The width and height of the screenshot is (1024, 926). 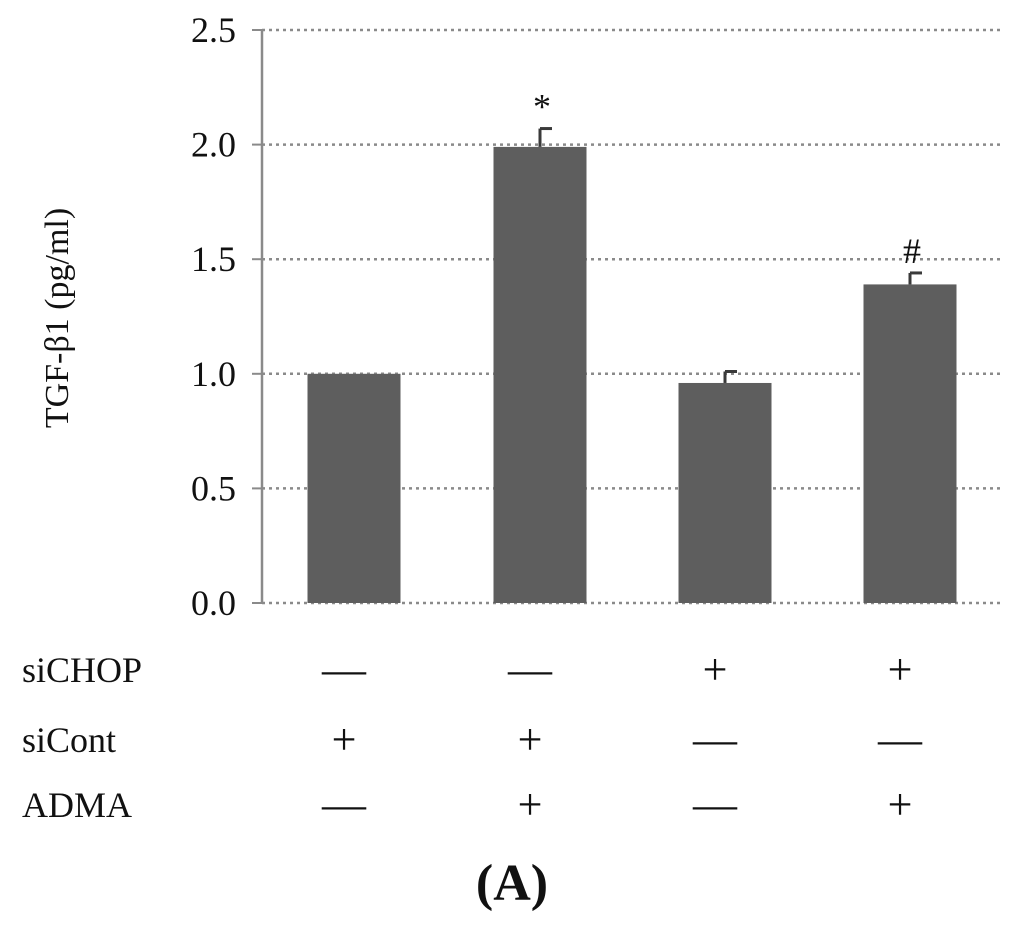 What do you see at coordinates (213, 30) in the screenshot?
I see `y-tick-label: 2.5` at bounding box center [213, 30].